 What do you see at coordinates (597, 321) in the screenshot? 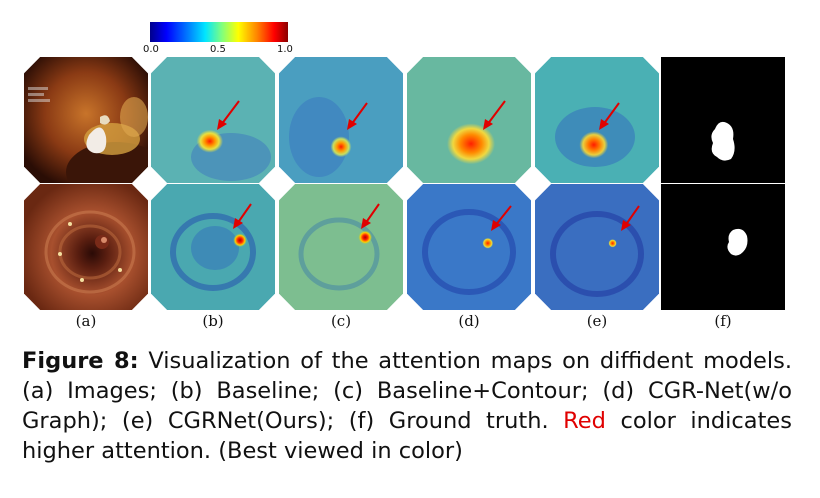
I see `column-label-e: (e)` at bounding box center [597, 321].